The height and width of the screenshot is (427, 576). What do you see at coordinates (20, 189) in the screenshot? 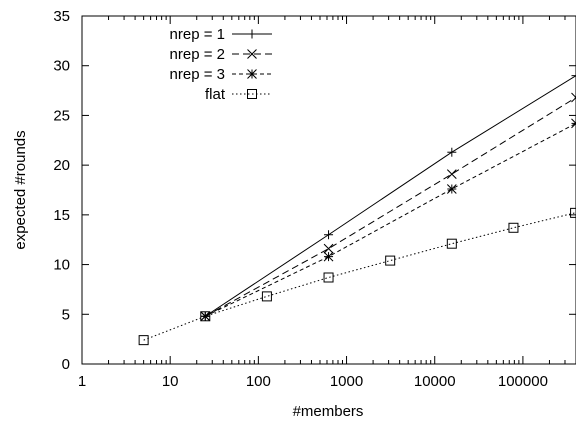
I see `y-axis-label: expected #rounds` at bounding box center [20, 189].